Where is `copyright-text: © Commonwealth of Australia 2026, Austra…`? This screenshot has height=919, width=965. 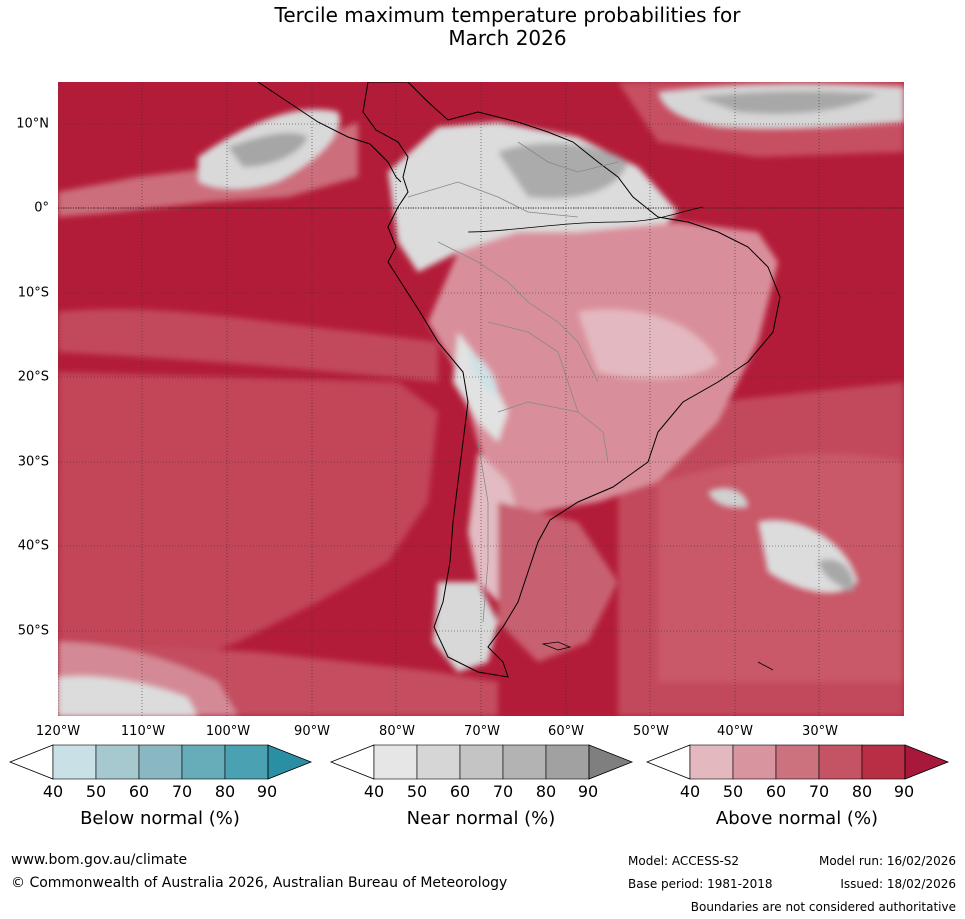 copyright-text: © Commonwealth of Australia 2026, Austra… is located at coordinates (259, 883).